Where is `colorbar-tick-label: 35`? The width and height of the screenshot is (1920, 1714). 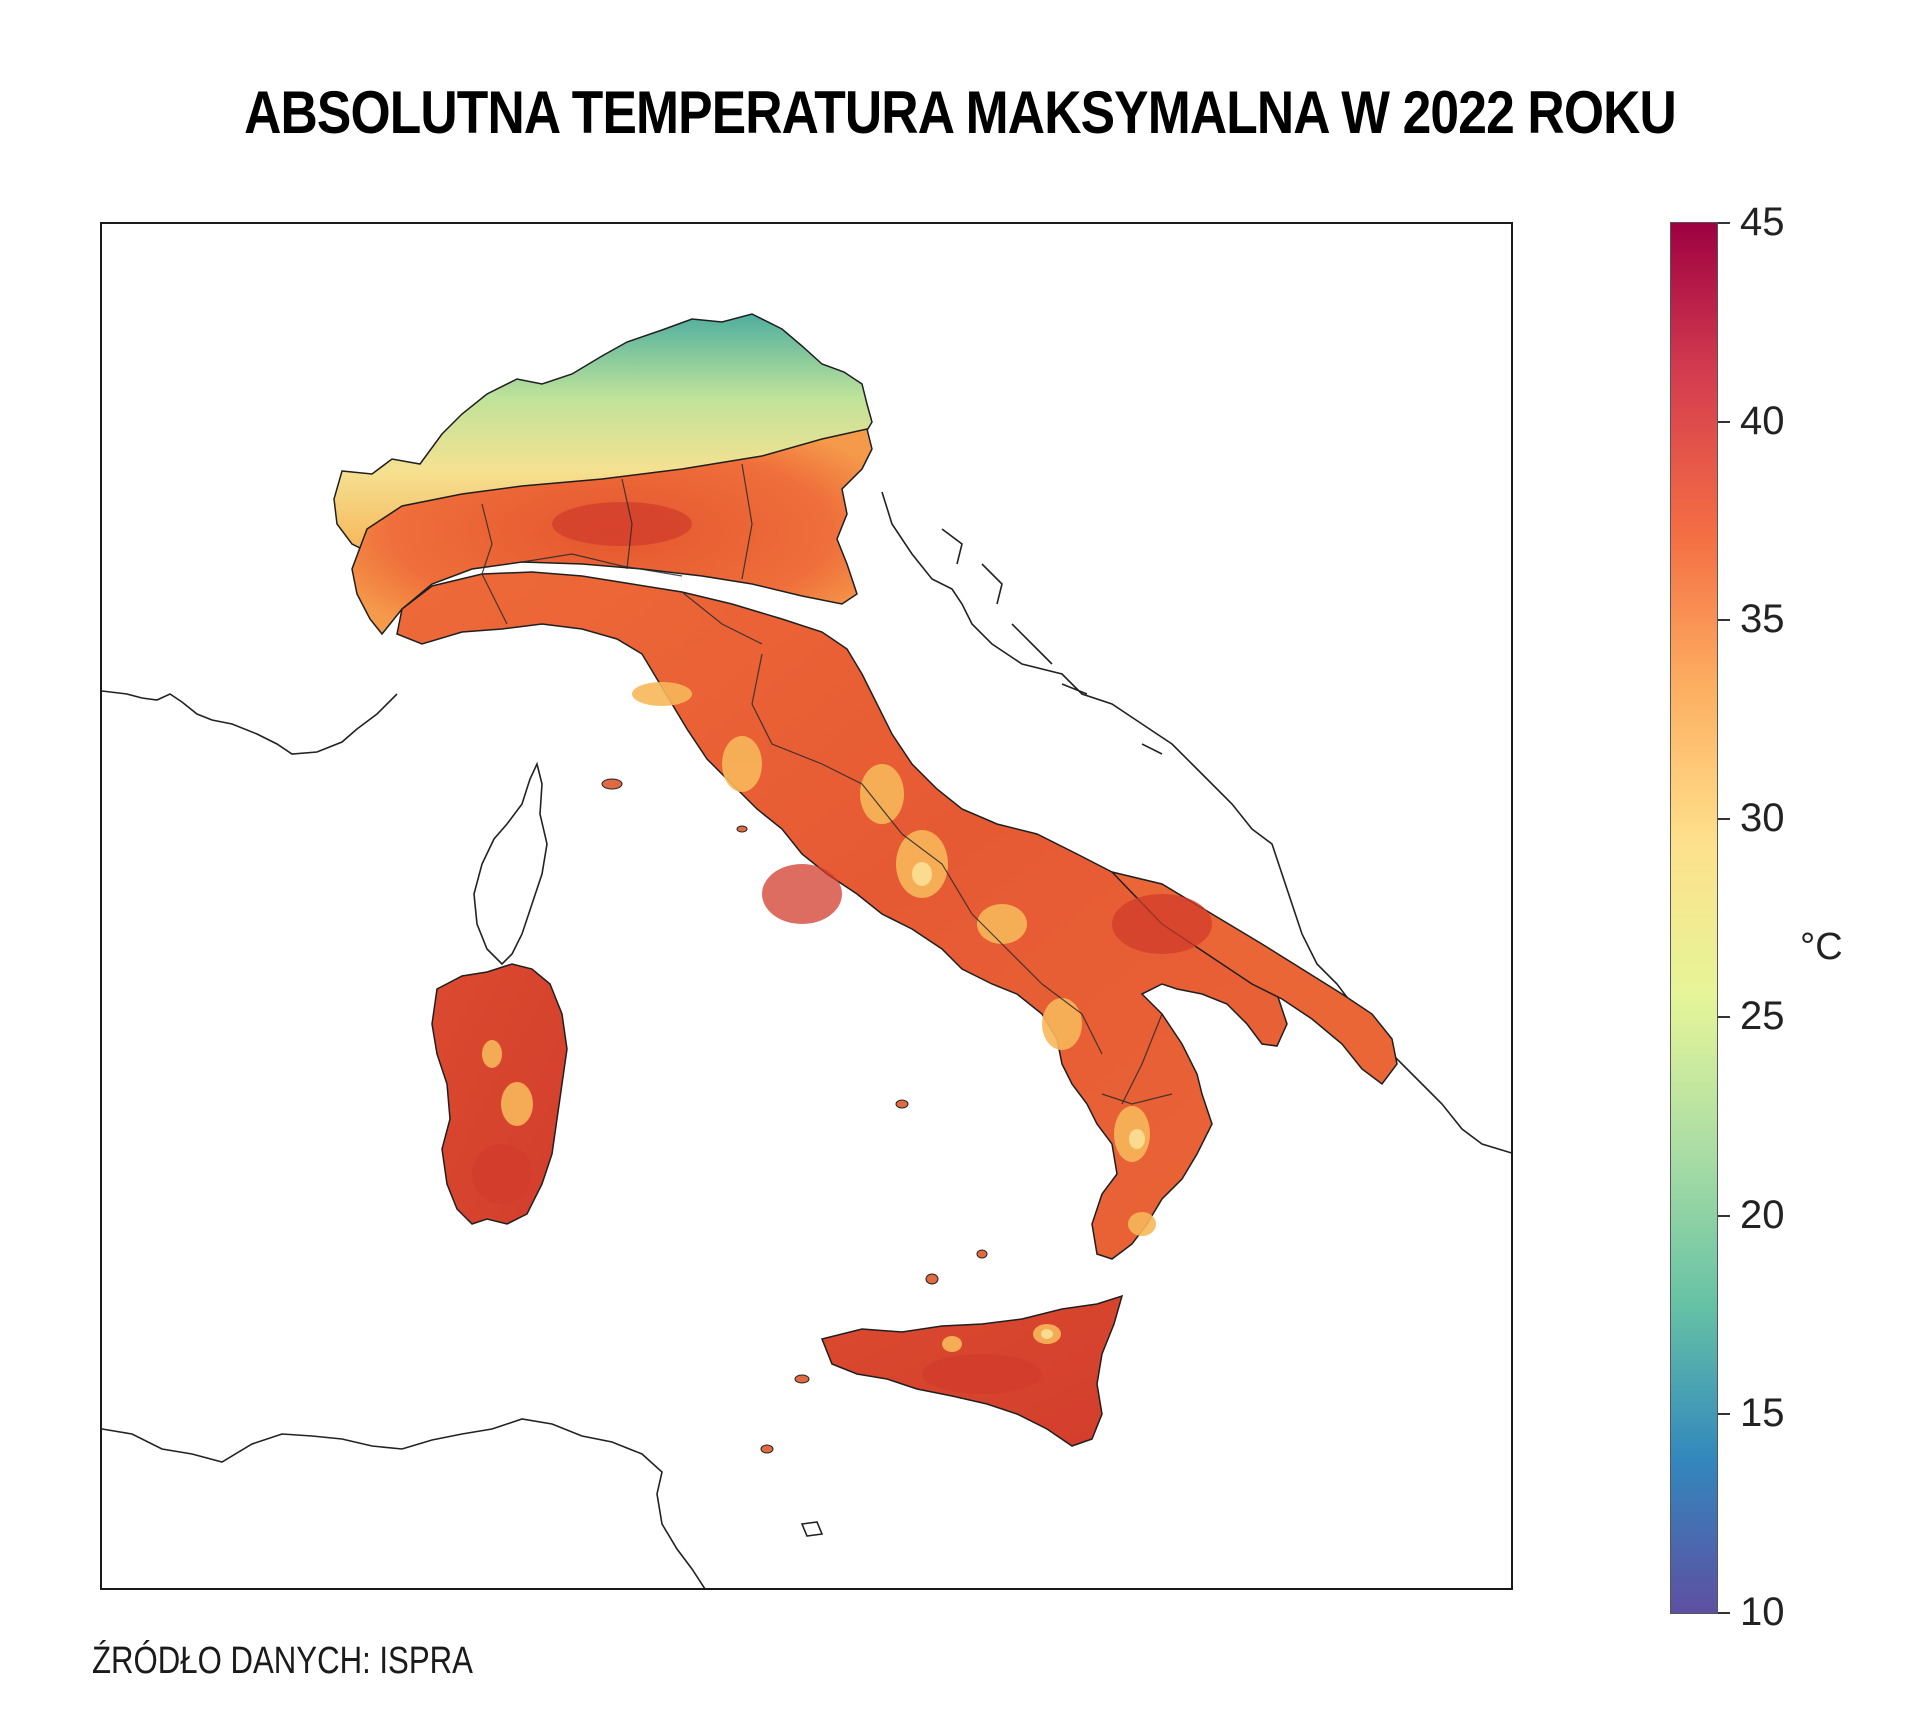 colorbar-tick-label: 35 is located at coordinates (1762, 619).